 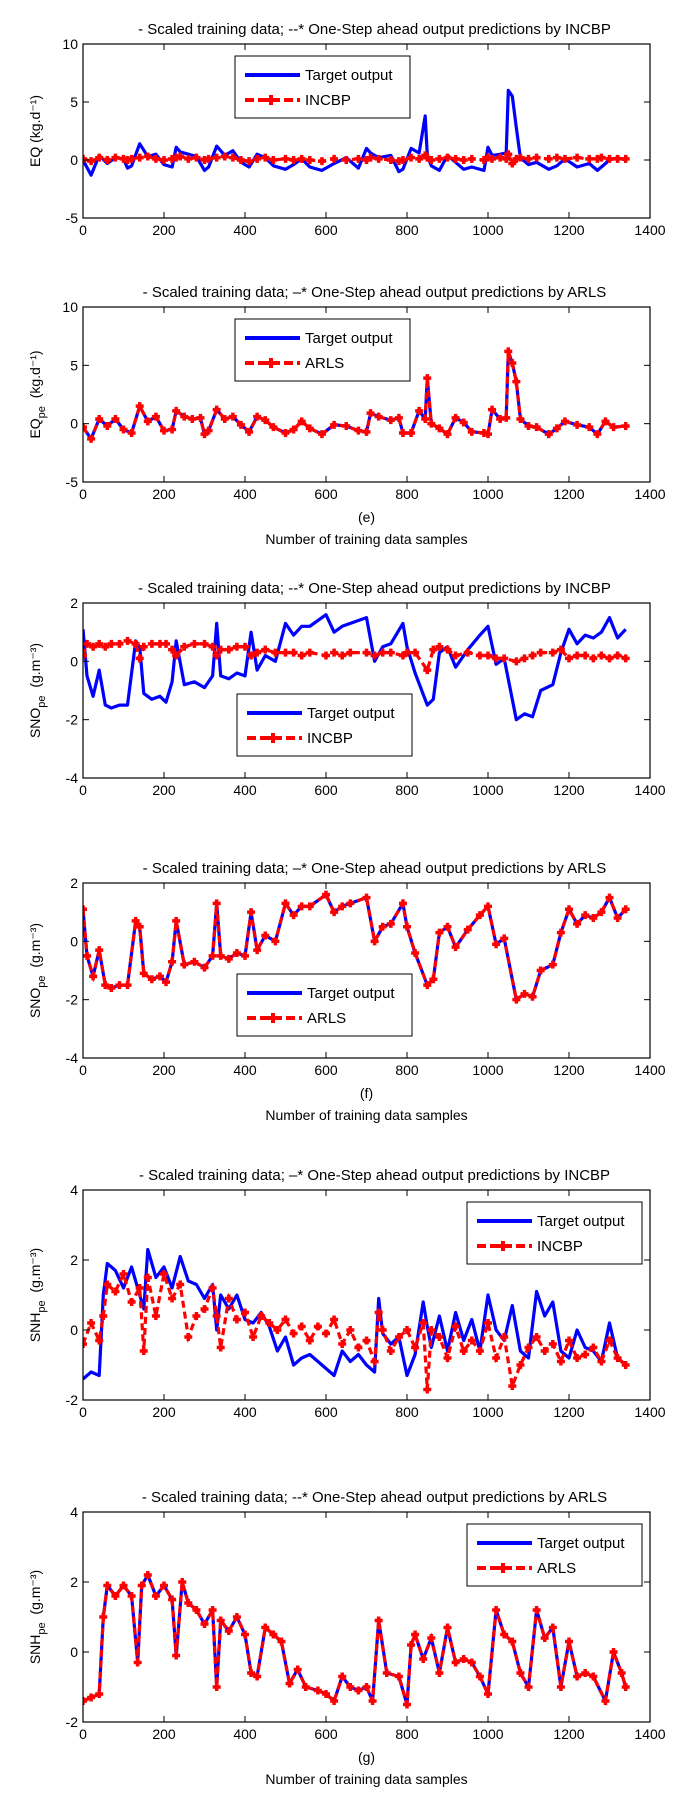 I want to click on legend-box, so click(x=322, y=350).